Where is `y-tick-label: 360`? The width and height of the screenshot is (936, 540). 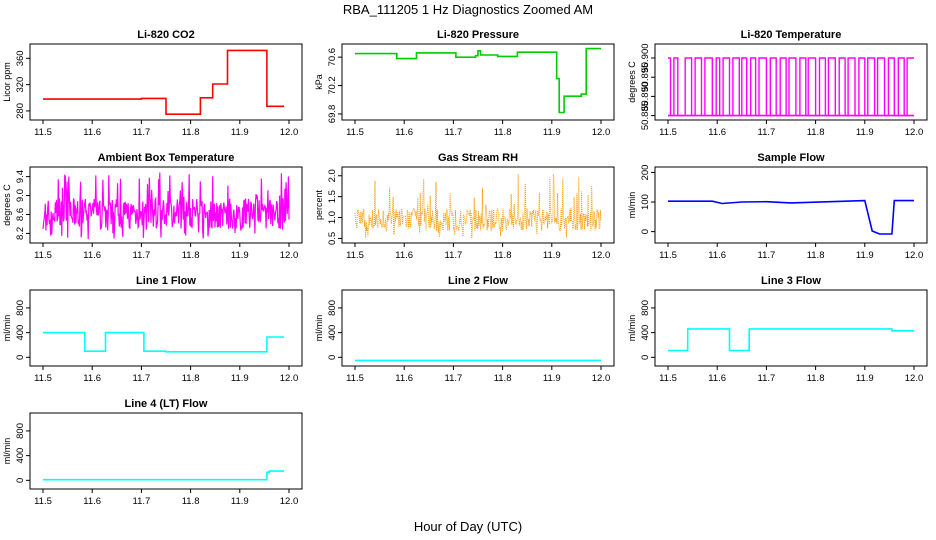
y-tick-label: 360 is located at coordinates (20, 58).